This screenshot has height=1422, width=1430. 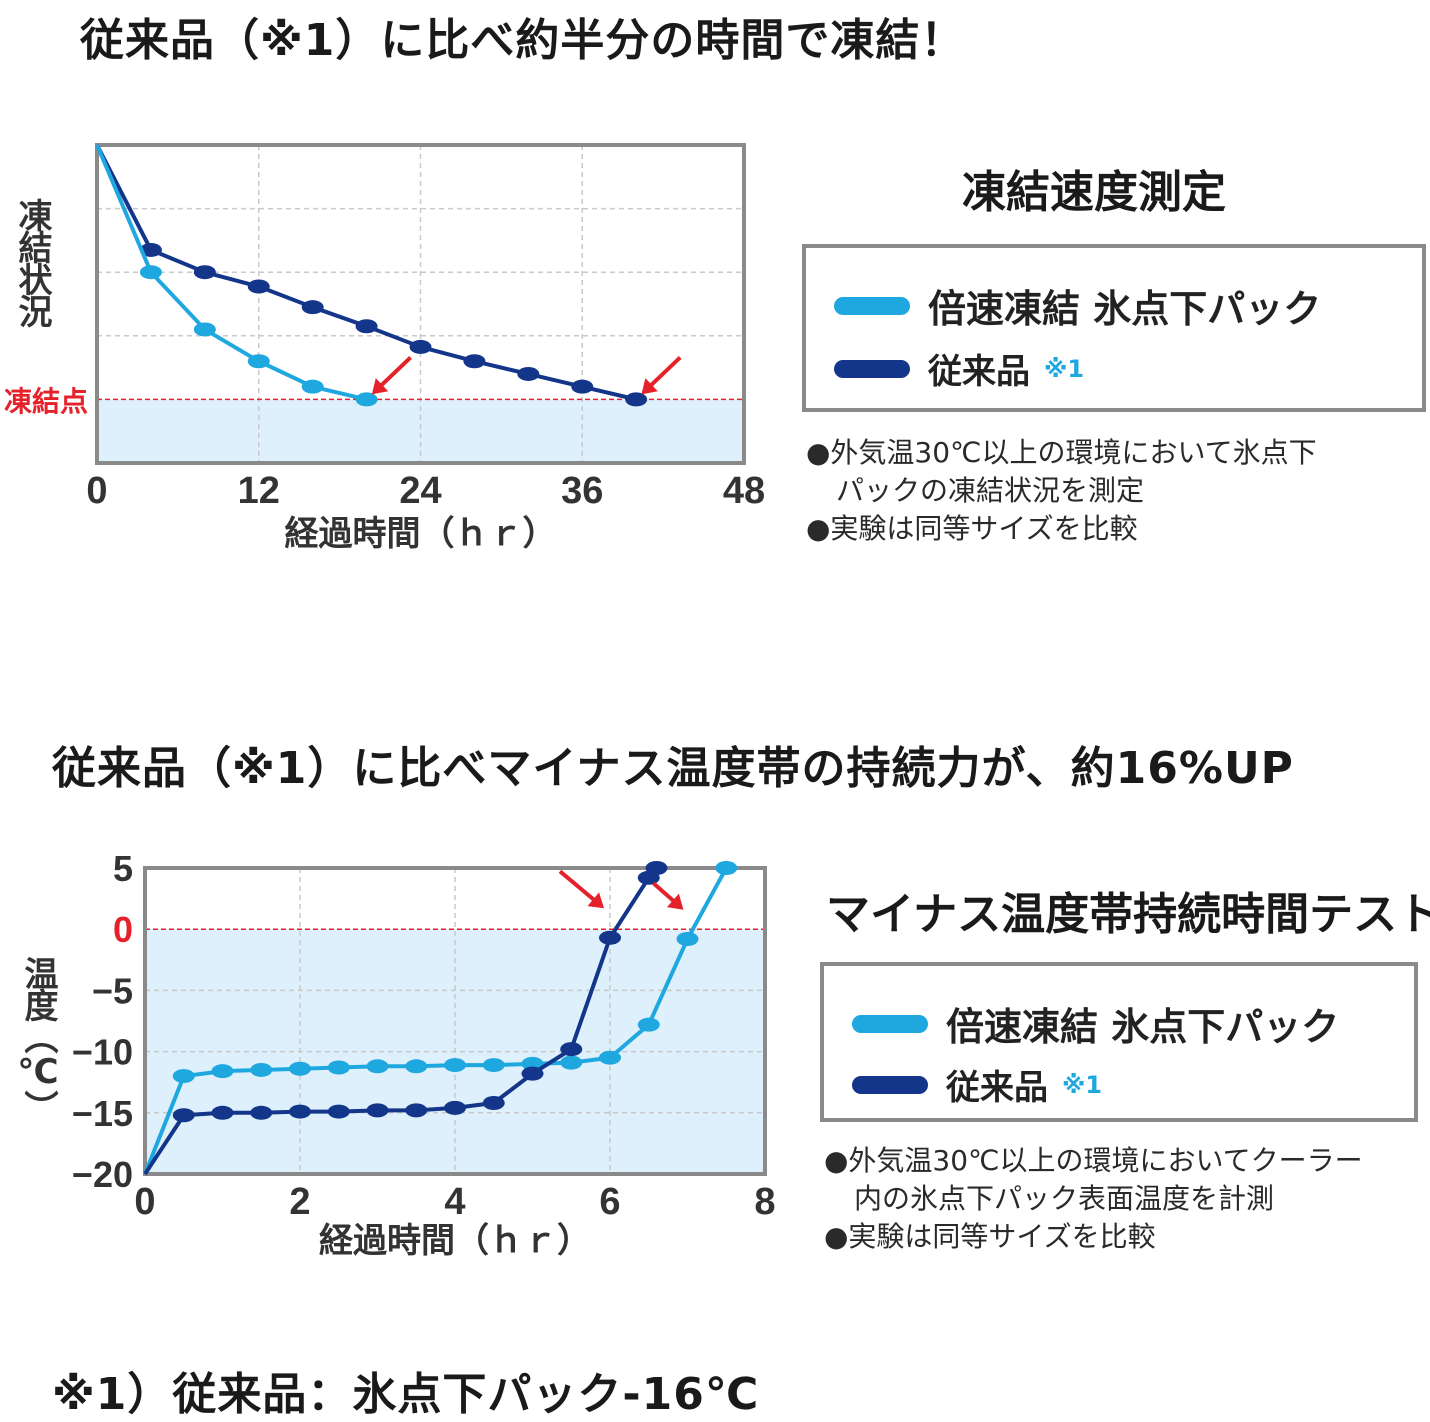 I want to click on chart2-y-tick-3: −10, so click(x=102, y=1052).